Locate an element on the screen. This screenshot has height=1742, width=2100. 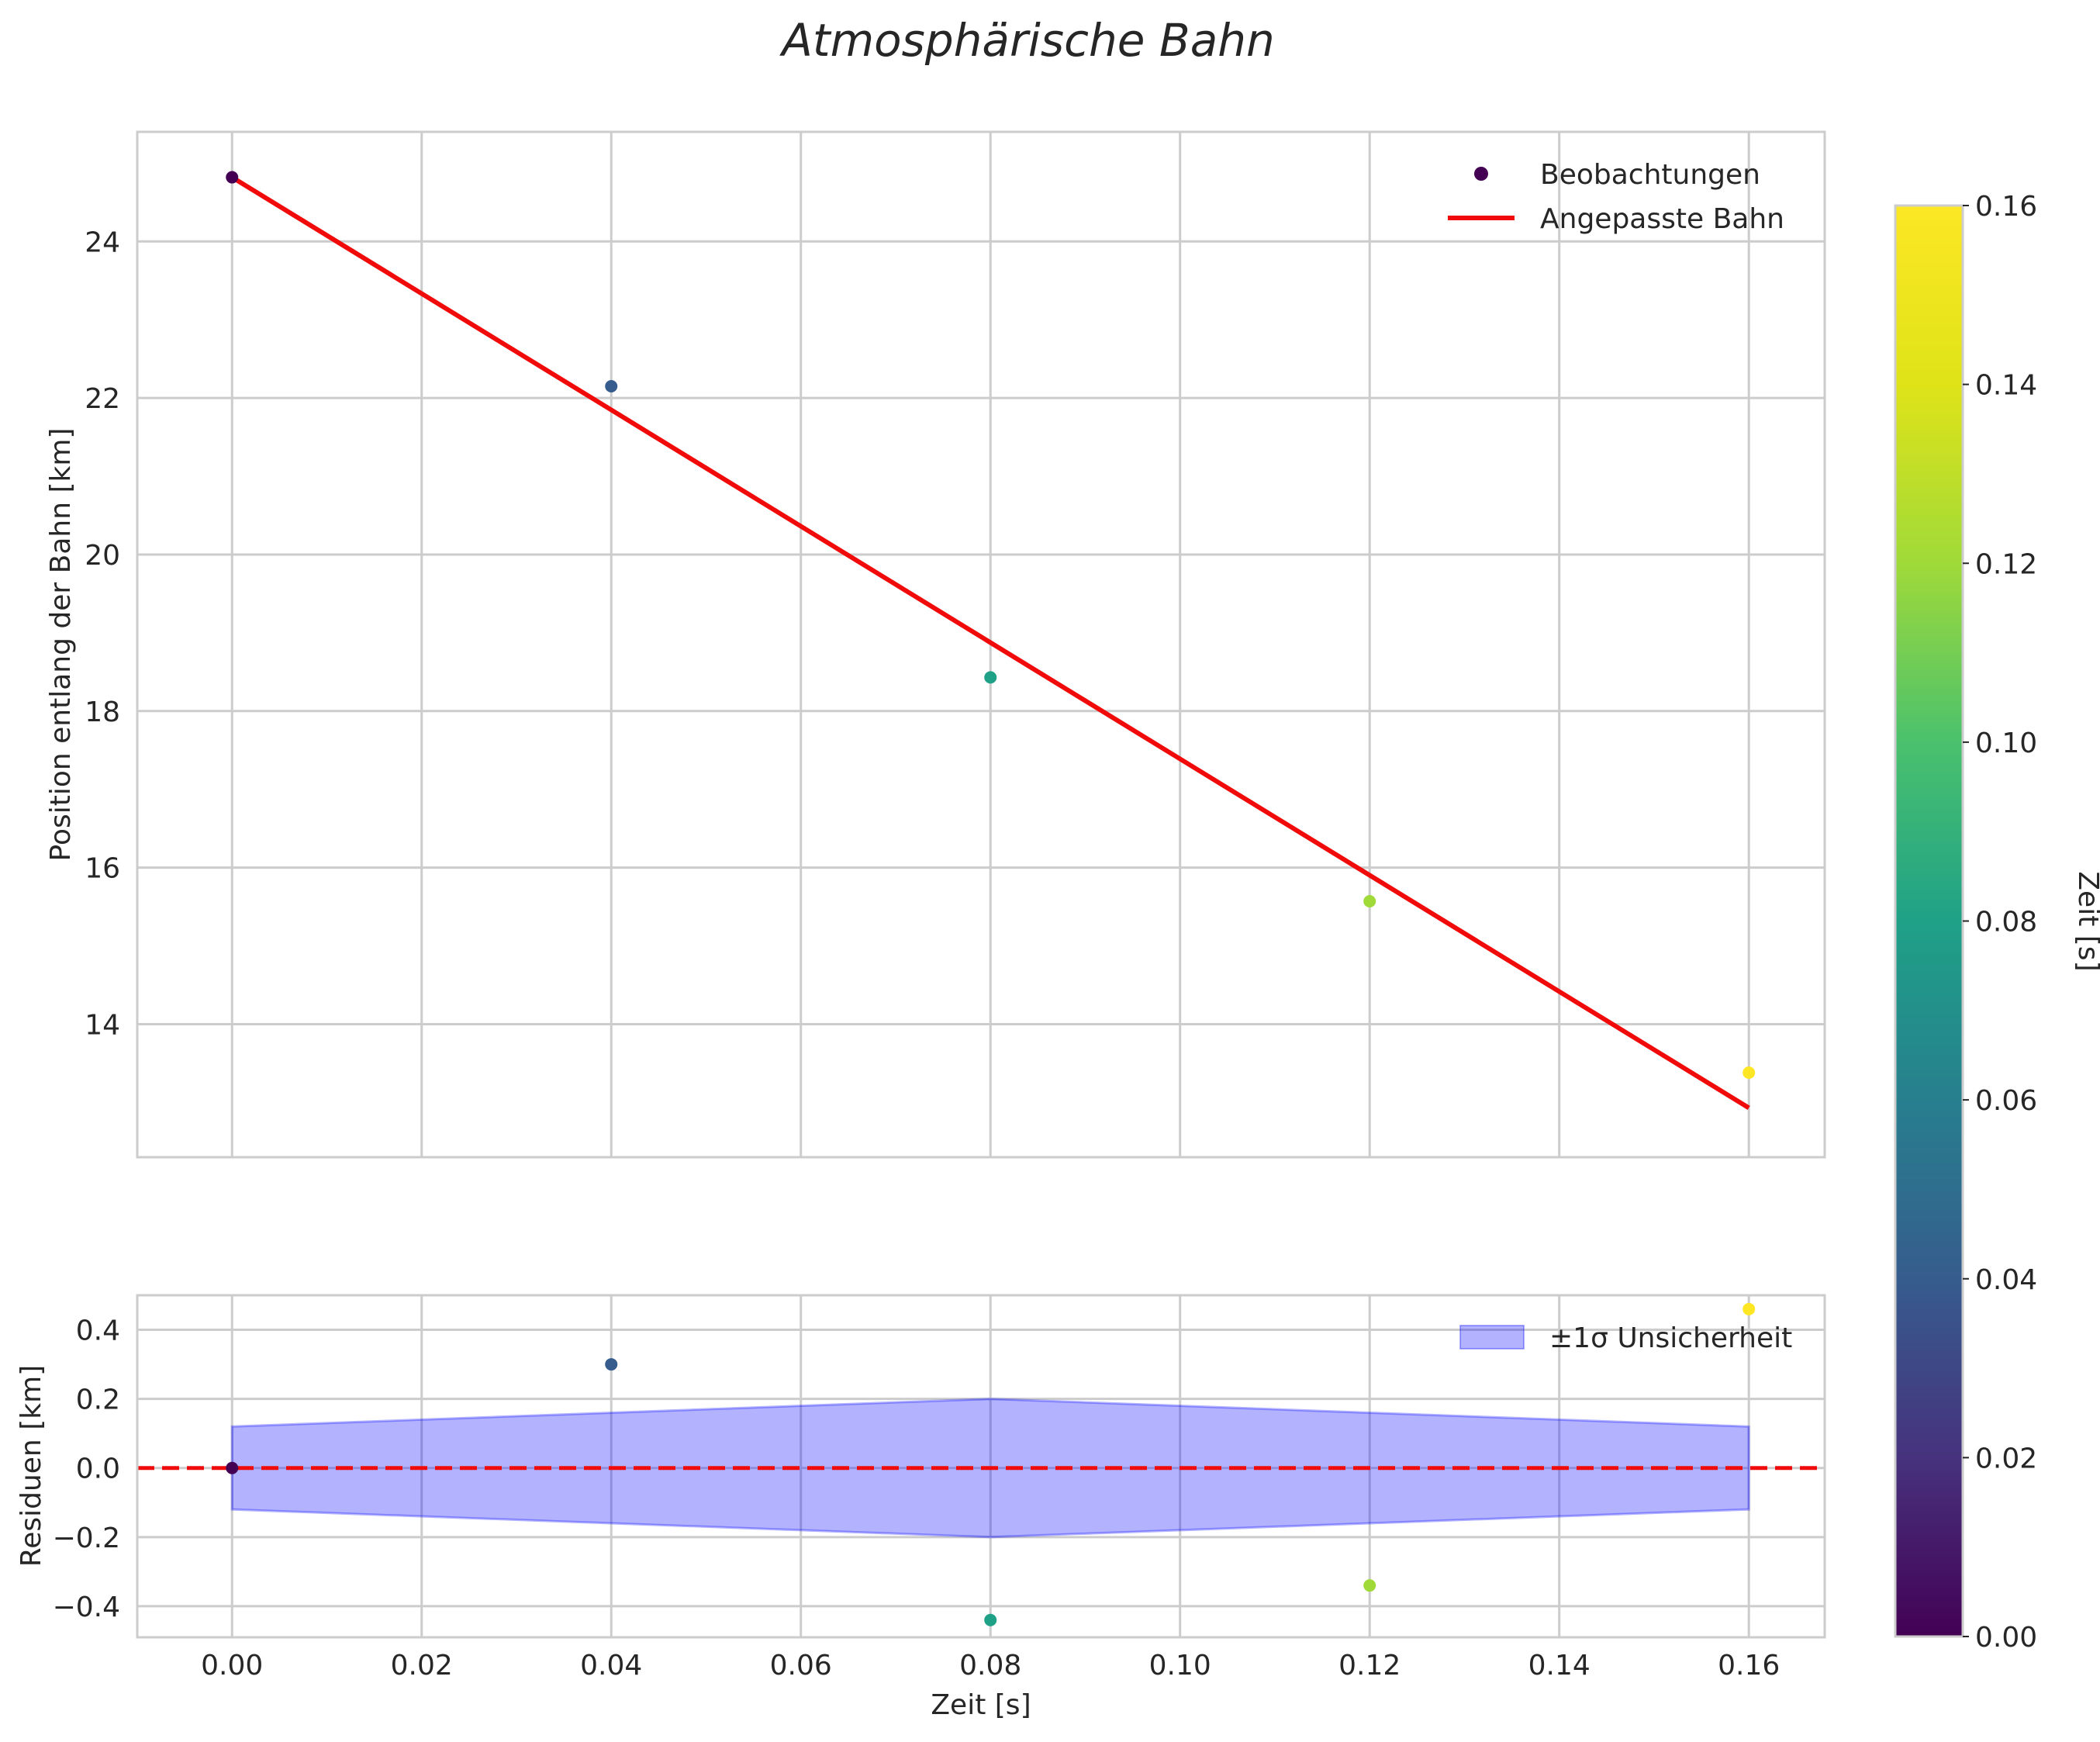
main-legend: Beobachtungen Angepasste Bahn is located at coordinates (1616, 197).